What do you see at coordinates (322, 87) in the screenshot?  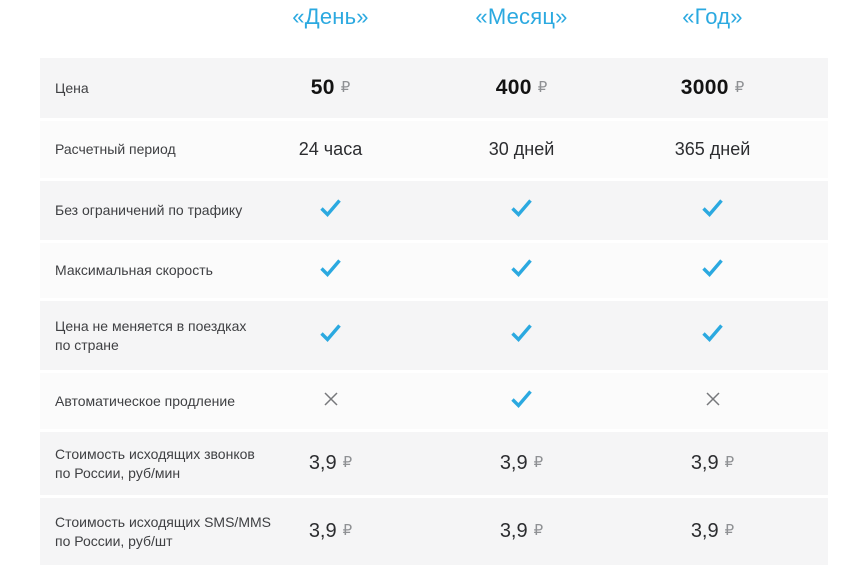 I see `price-amount: 50` at bounding box center [322, 87].